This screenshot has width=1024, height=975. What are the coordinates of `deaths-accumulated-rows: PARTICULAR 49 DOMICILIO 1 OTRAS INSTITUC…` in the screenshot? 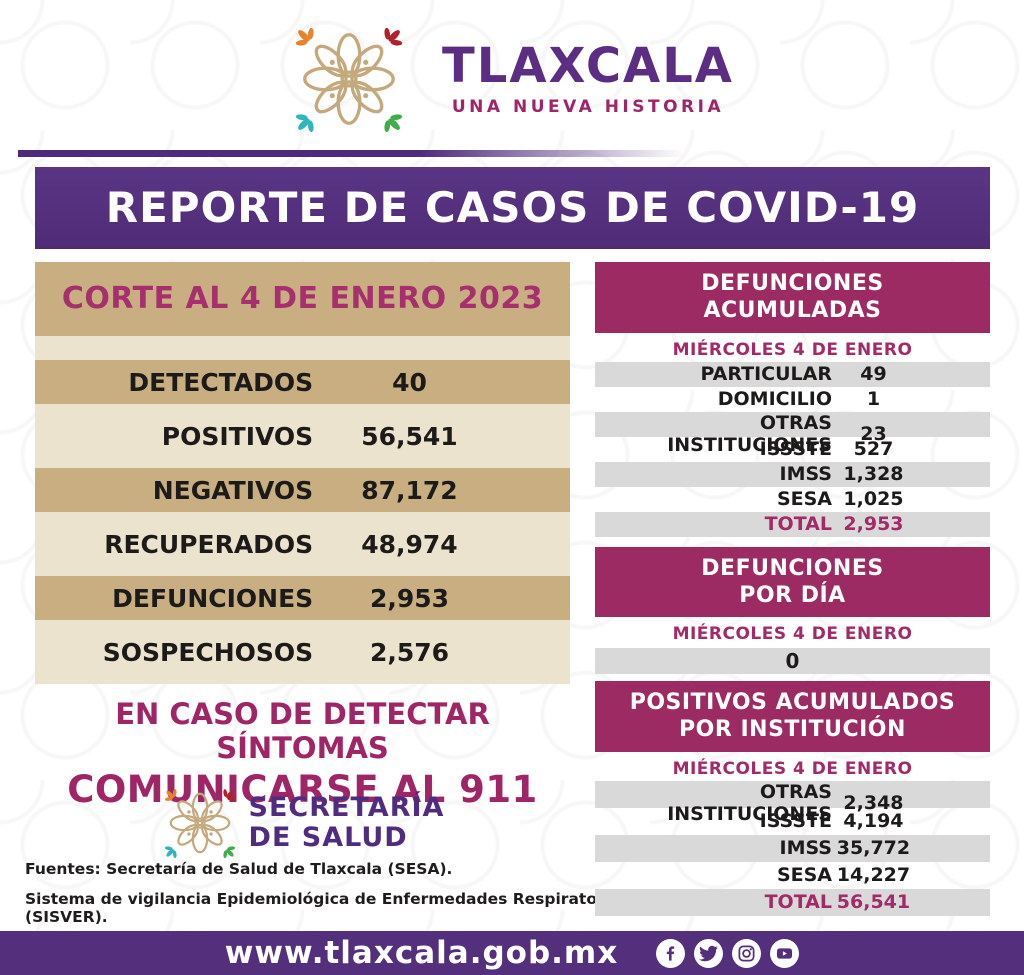 It's located at (792, 449).